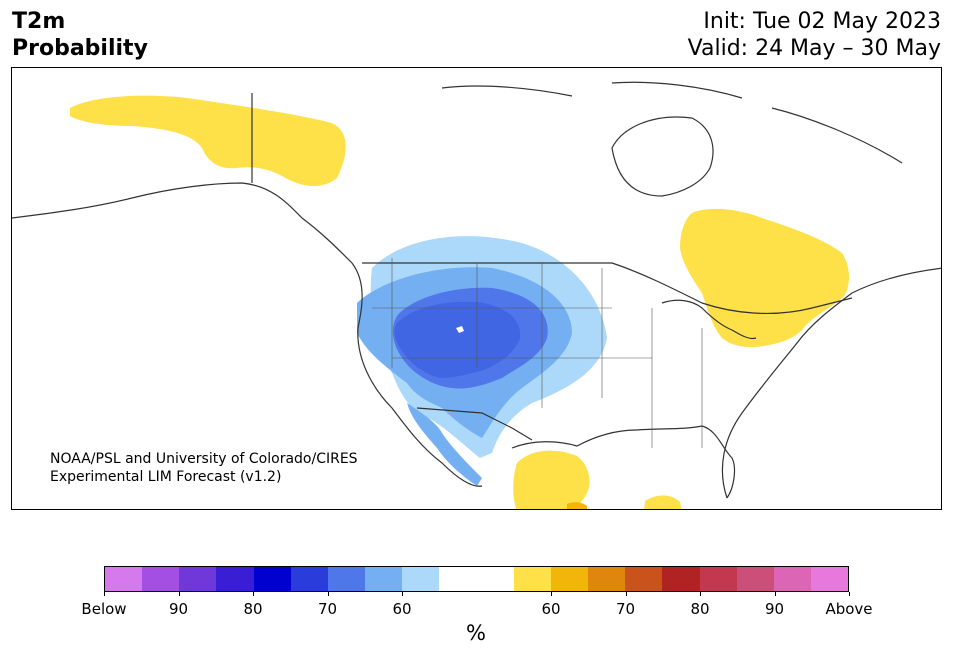 This screenshot has height=659, width=953. I want to click on colorbar-tick-label: Below, so click(104, 609).